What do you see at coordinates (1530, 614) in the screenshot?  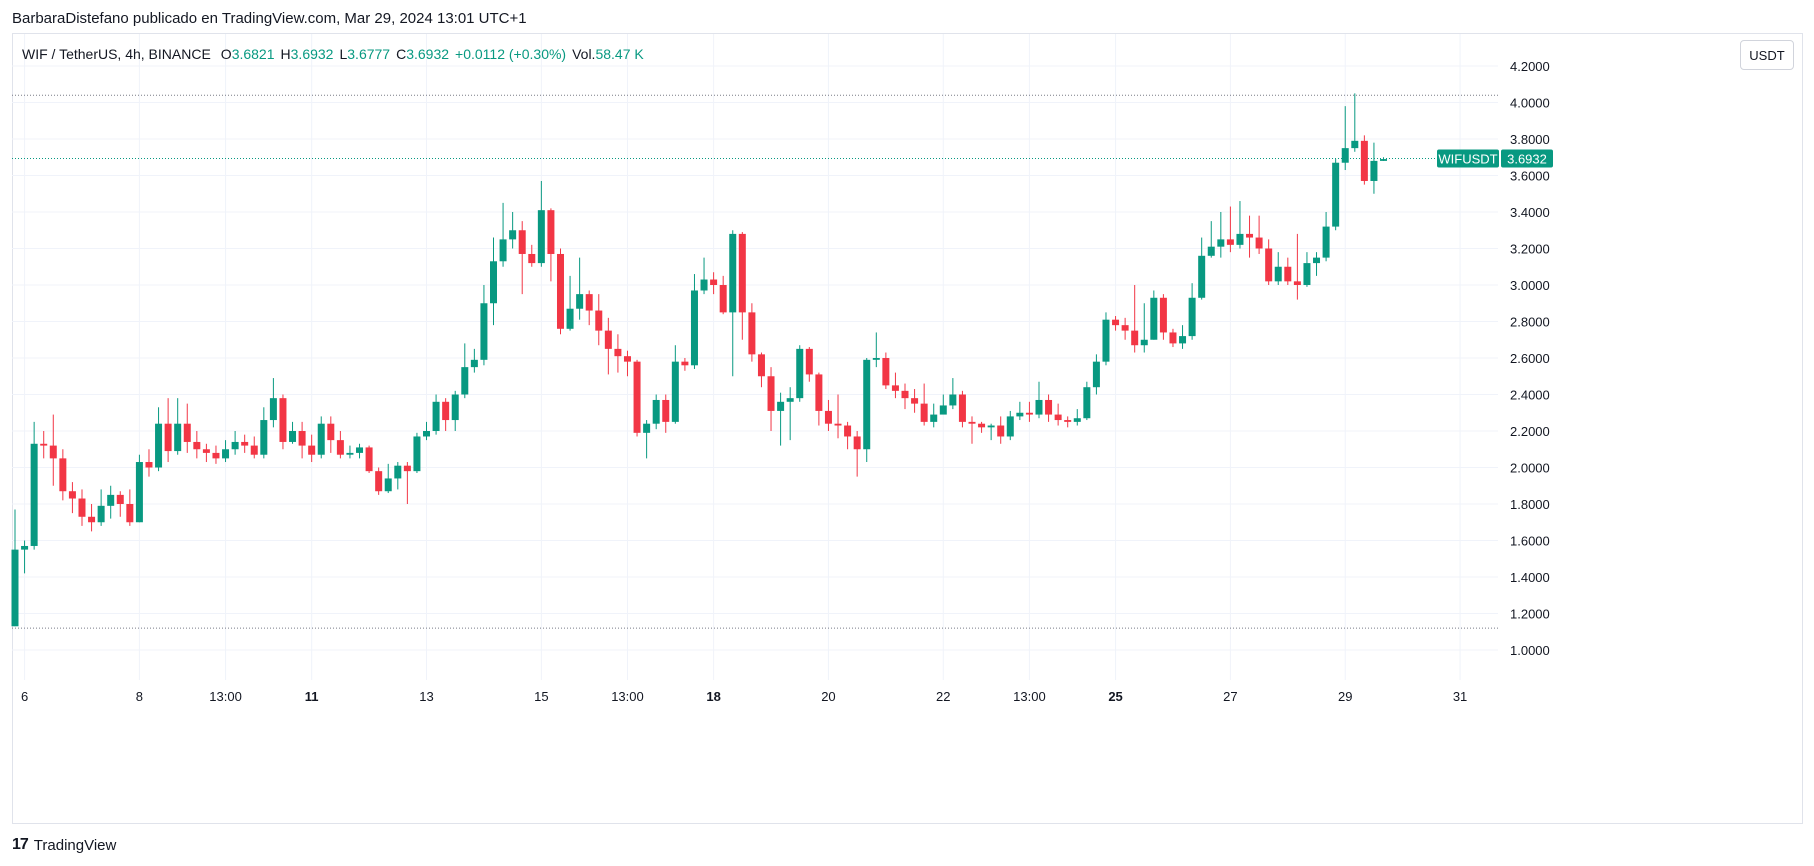 I see `price-tick-label: 1.2000` at bounding box center [1530, 614].